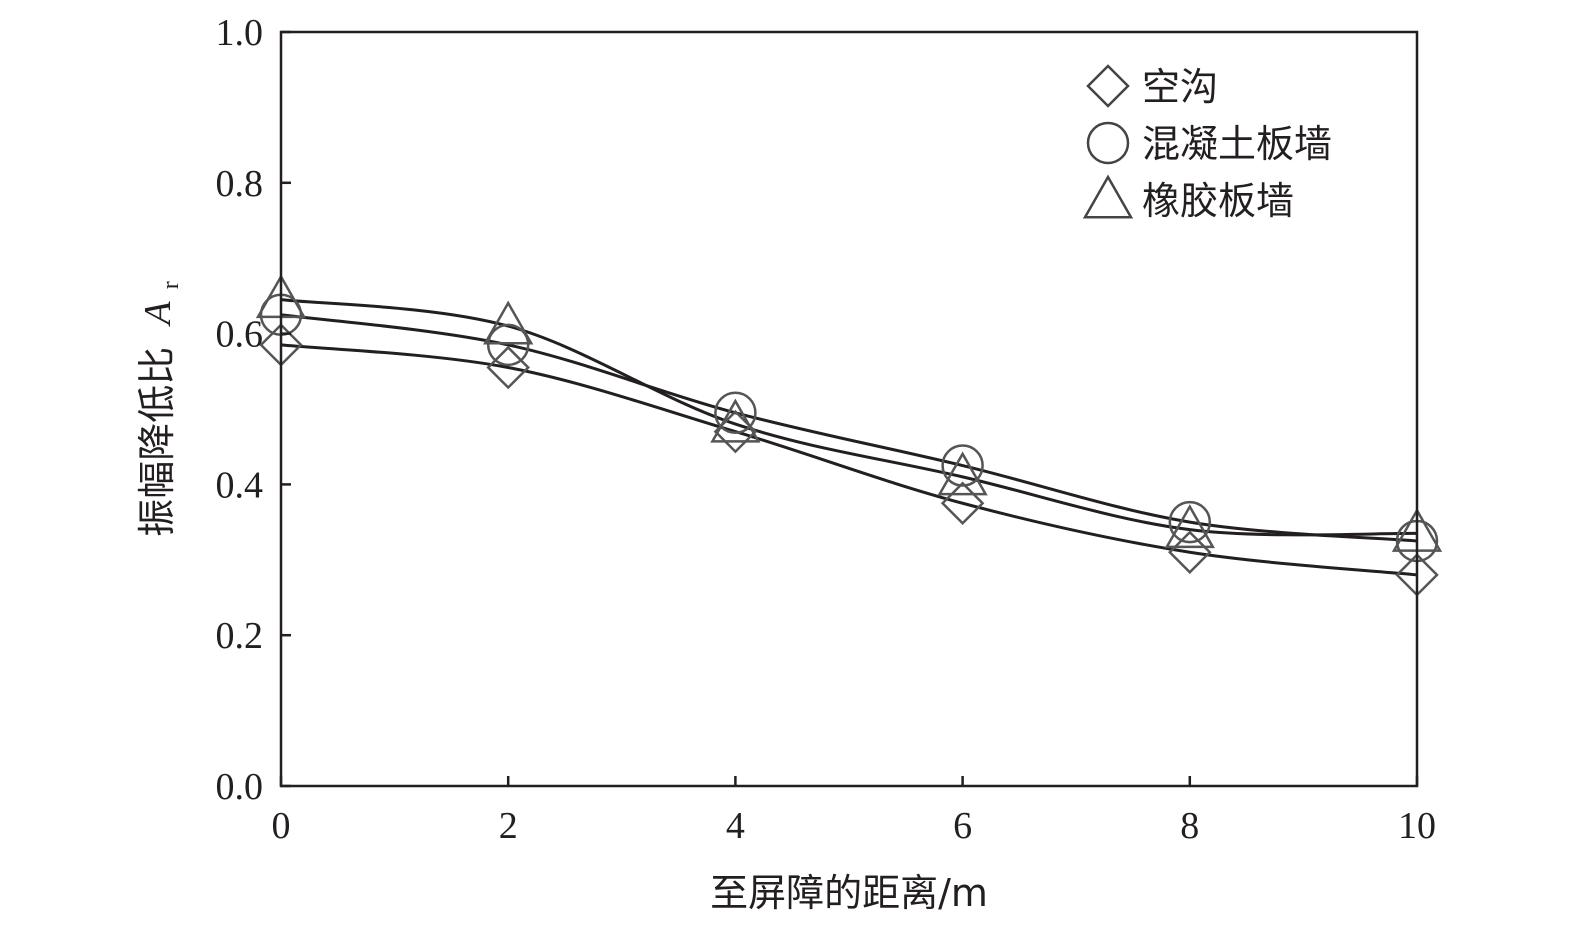 Image resolution: width=1575 pixels, height=929 pixels. I want to click on y-tick-label: 0.6, so click(240, 335).